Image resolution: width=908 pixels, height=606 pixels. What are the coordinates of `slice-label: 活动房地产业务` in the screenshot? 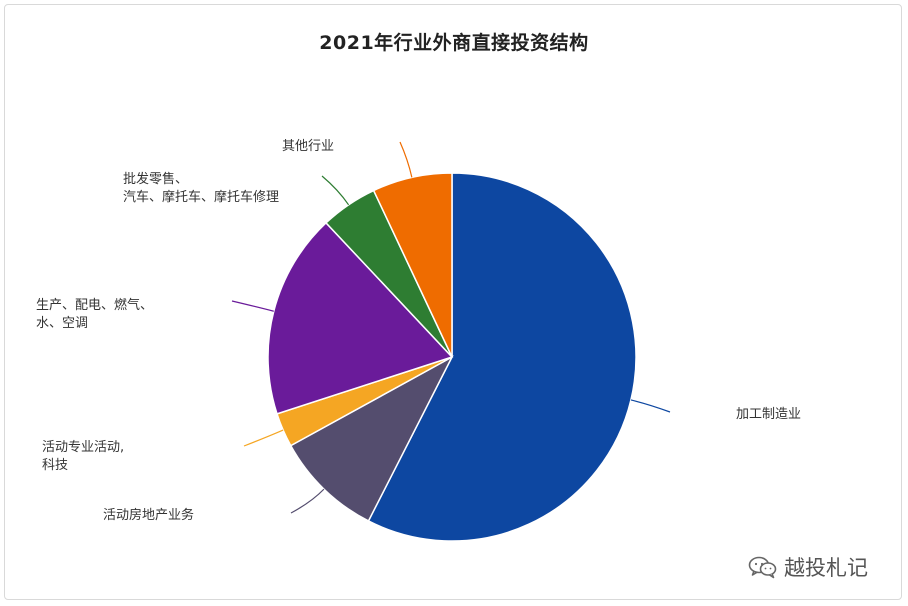 It's located at (149, 515).